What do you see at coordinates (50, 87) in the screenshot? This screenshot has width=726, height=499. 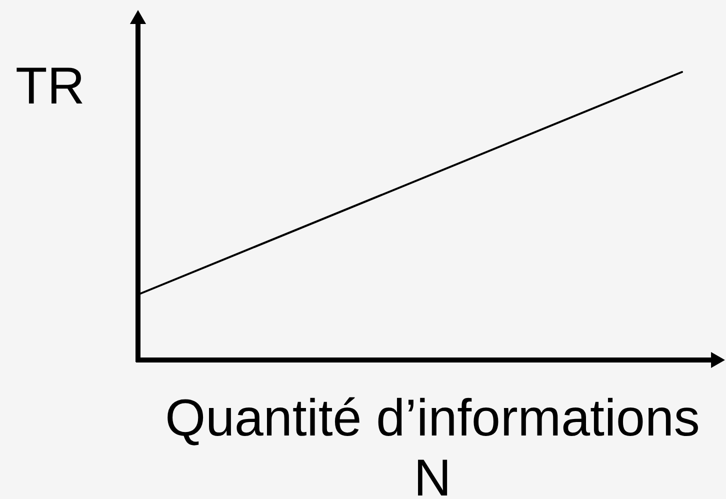 I see `y-axis-title: TR` at bounding box center [50, 87].